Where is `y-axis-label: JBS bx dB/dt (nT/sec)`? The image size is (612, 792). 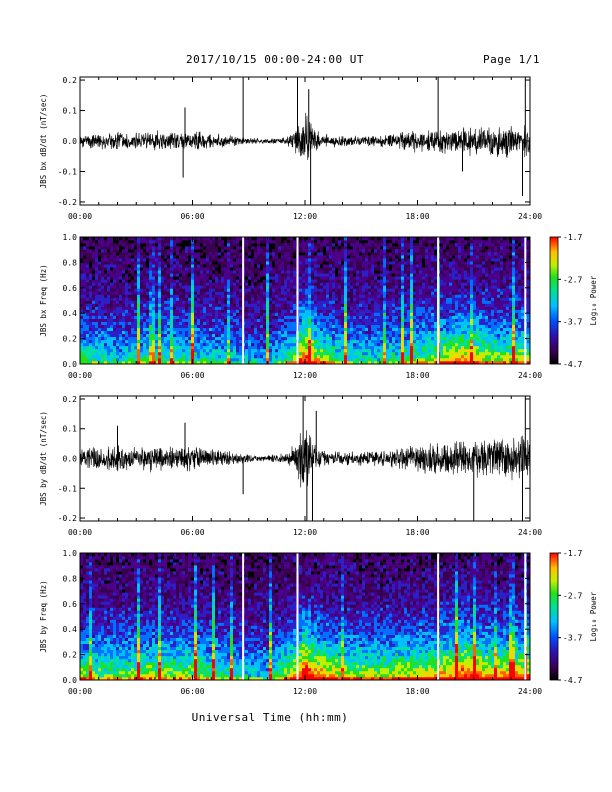
y-axis-label: JBS bx dB/dt (nT/sec) is located at coordinates (43, 141).